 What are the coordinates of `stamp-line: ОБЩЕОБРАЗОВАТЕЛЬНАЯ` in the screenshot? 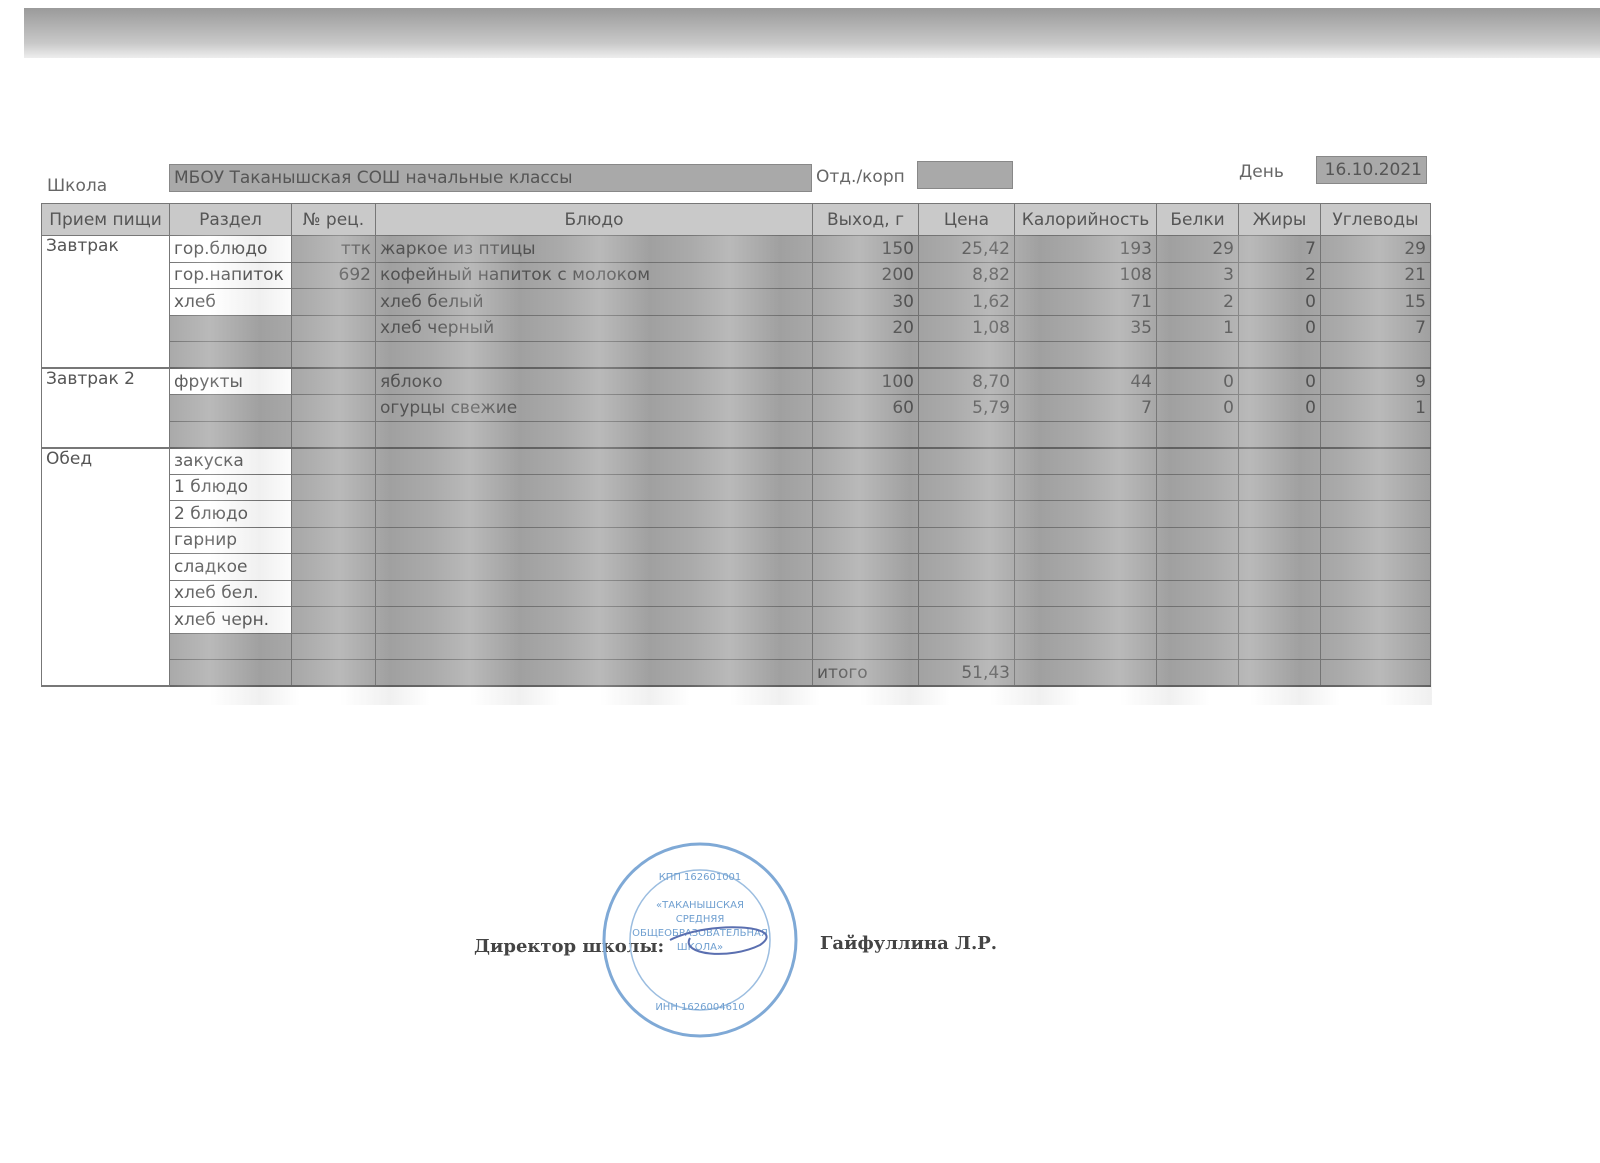 It's located at (700, 933).